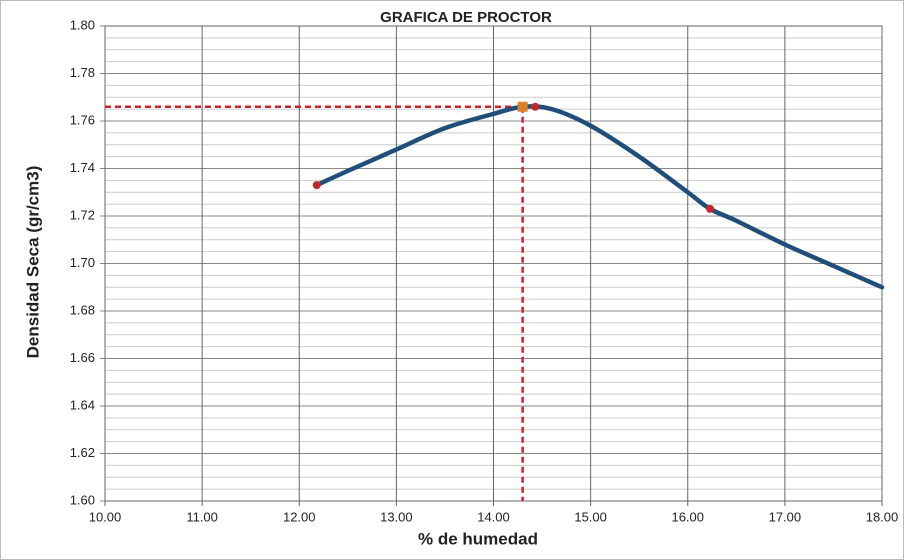 The height and width of the screenshot is (560, 904). Describe the element at coordinates (82, 499) in the screenshot. I see `y-tick-label: 1.60` at that location.